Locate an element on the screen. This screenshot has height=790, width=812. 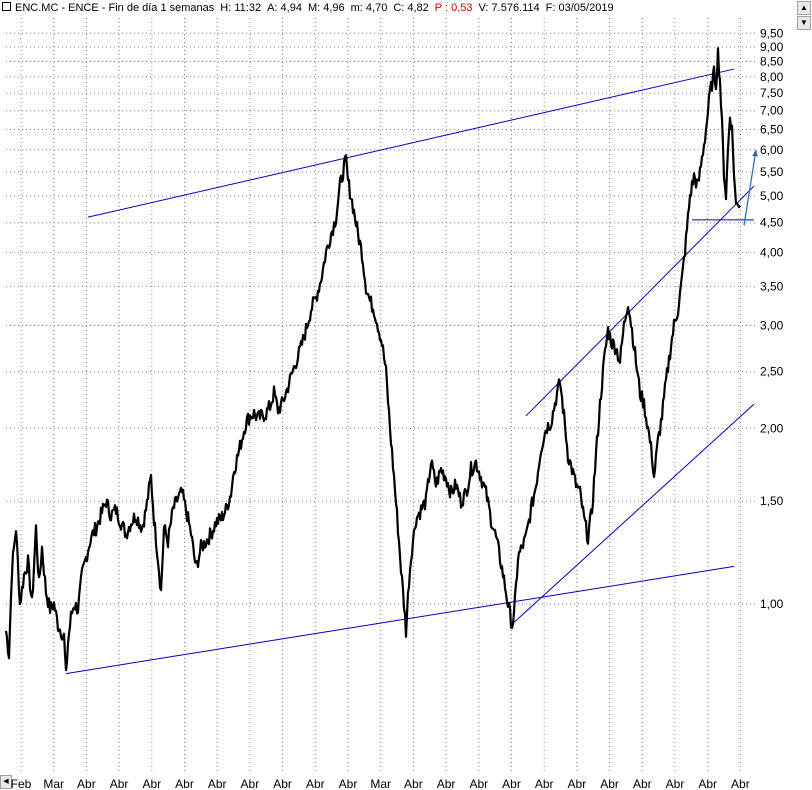
scroll-up-button: ▲ is located at coordinates (804, 8).